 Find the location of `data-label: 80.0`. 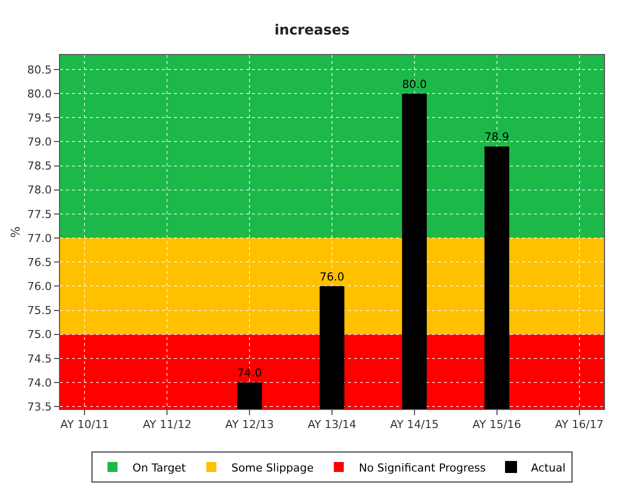

data-label: 80.0 is located at coordinates (414, 84).